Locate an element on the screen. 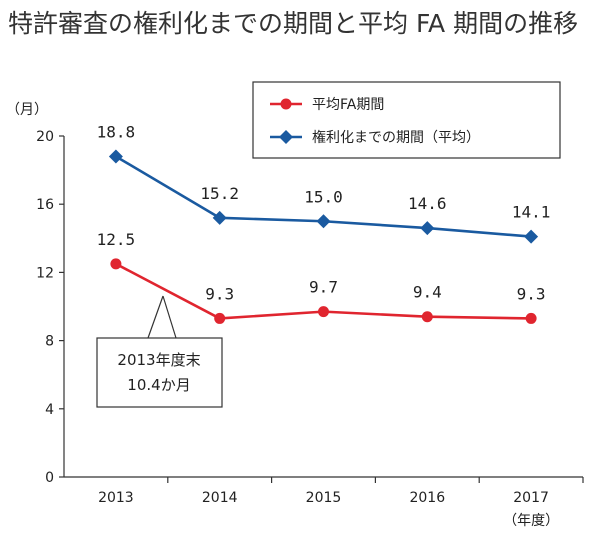  legend-marker-rights is located at coordinates (286, 137).